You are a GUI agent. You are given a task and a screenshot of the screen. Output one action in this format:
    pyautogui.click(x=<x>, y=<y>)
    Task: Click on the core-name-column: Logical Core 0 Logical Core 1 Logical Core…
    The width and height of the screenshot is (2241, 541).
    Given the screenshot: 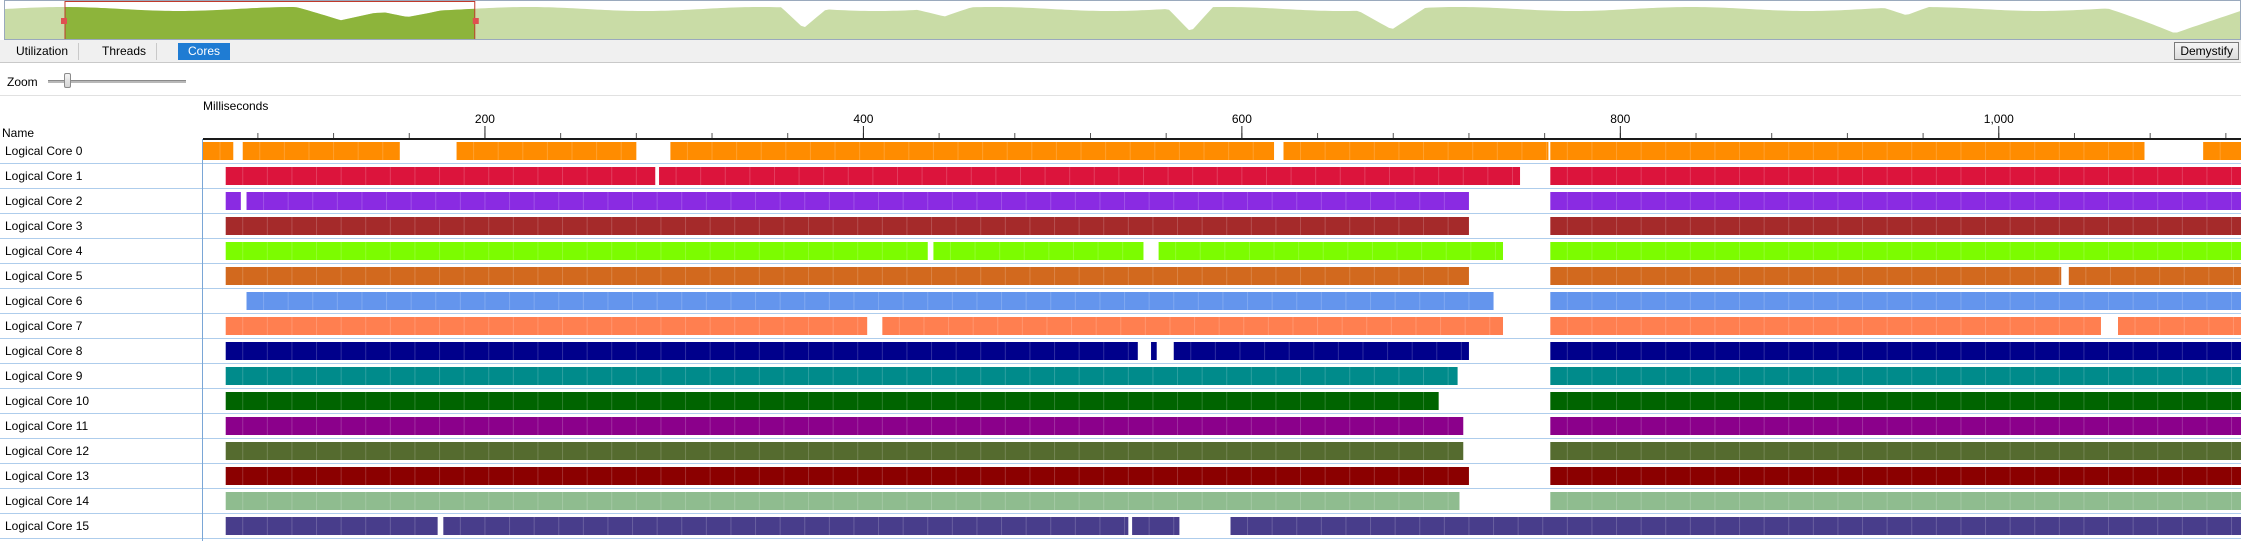 What is the action you would take?
    pyautogui.click(x=101, y=340)
    